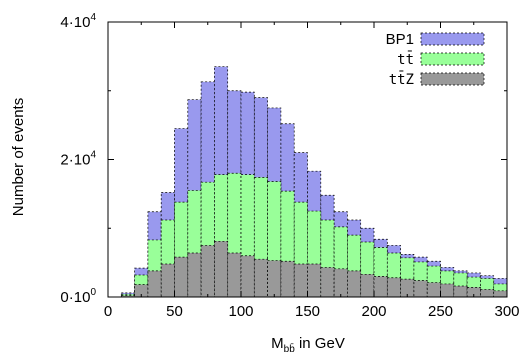 This screenshot has width=526, height=355. Describe the element at coordinates (401, 79) in the screenshot. I see `legend-label-2: tt̄Z` at that location.